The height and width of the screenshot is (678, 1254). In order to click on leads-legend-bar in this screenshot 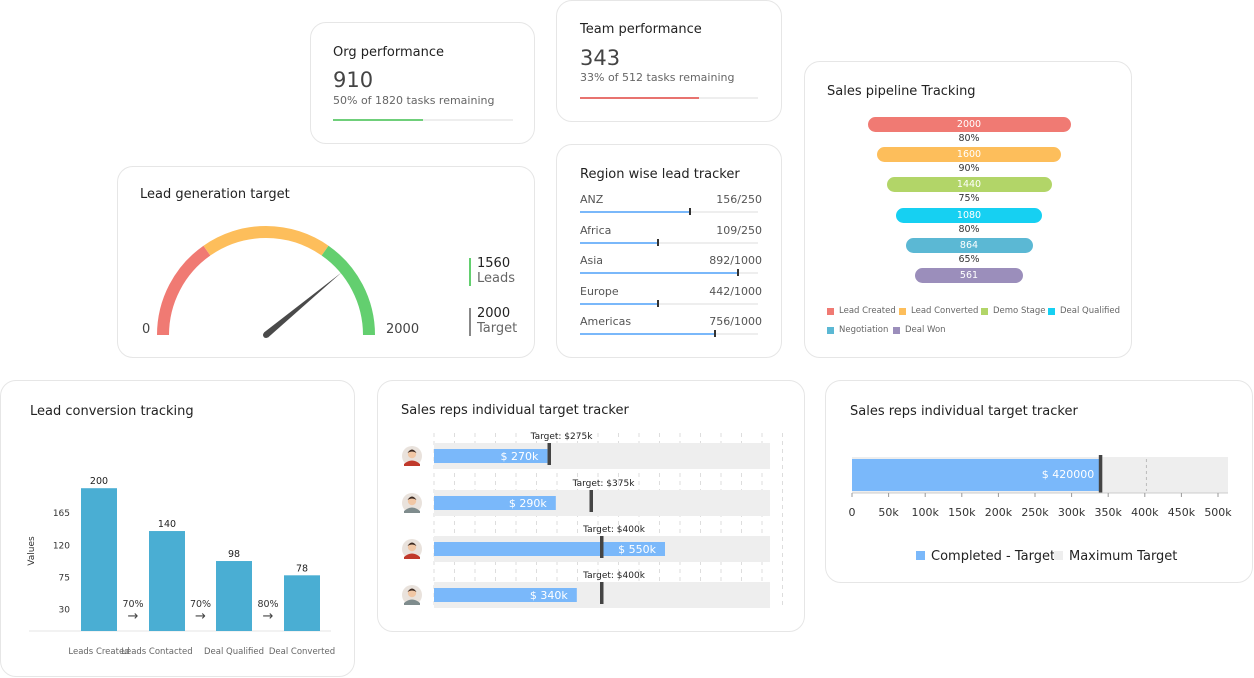, I will do `click(470, 272)`.